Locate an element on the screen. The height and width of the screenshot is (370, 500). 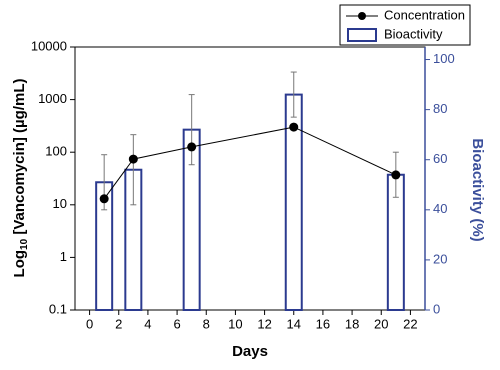
y2-tick-label: 60 is located at coordinates (440, 158).